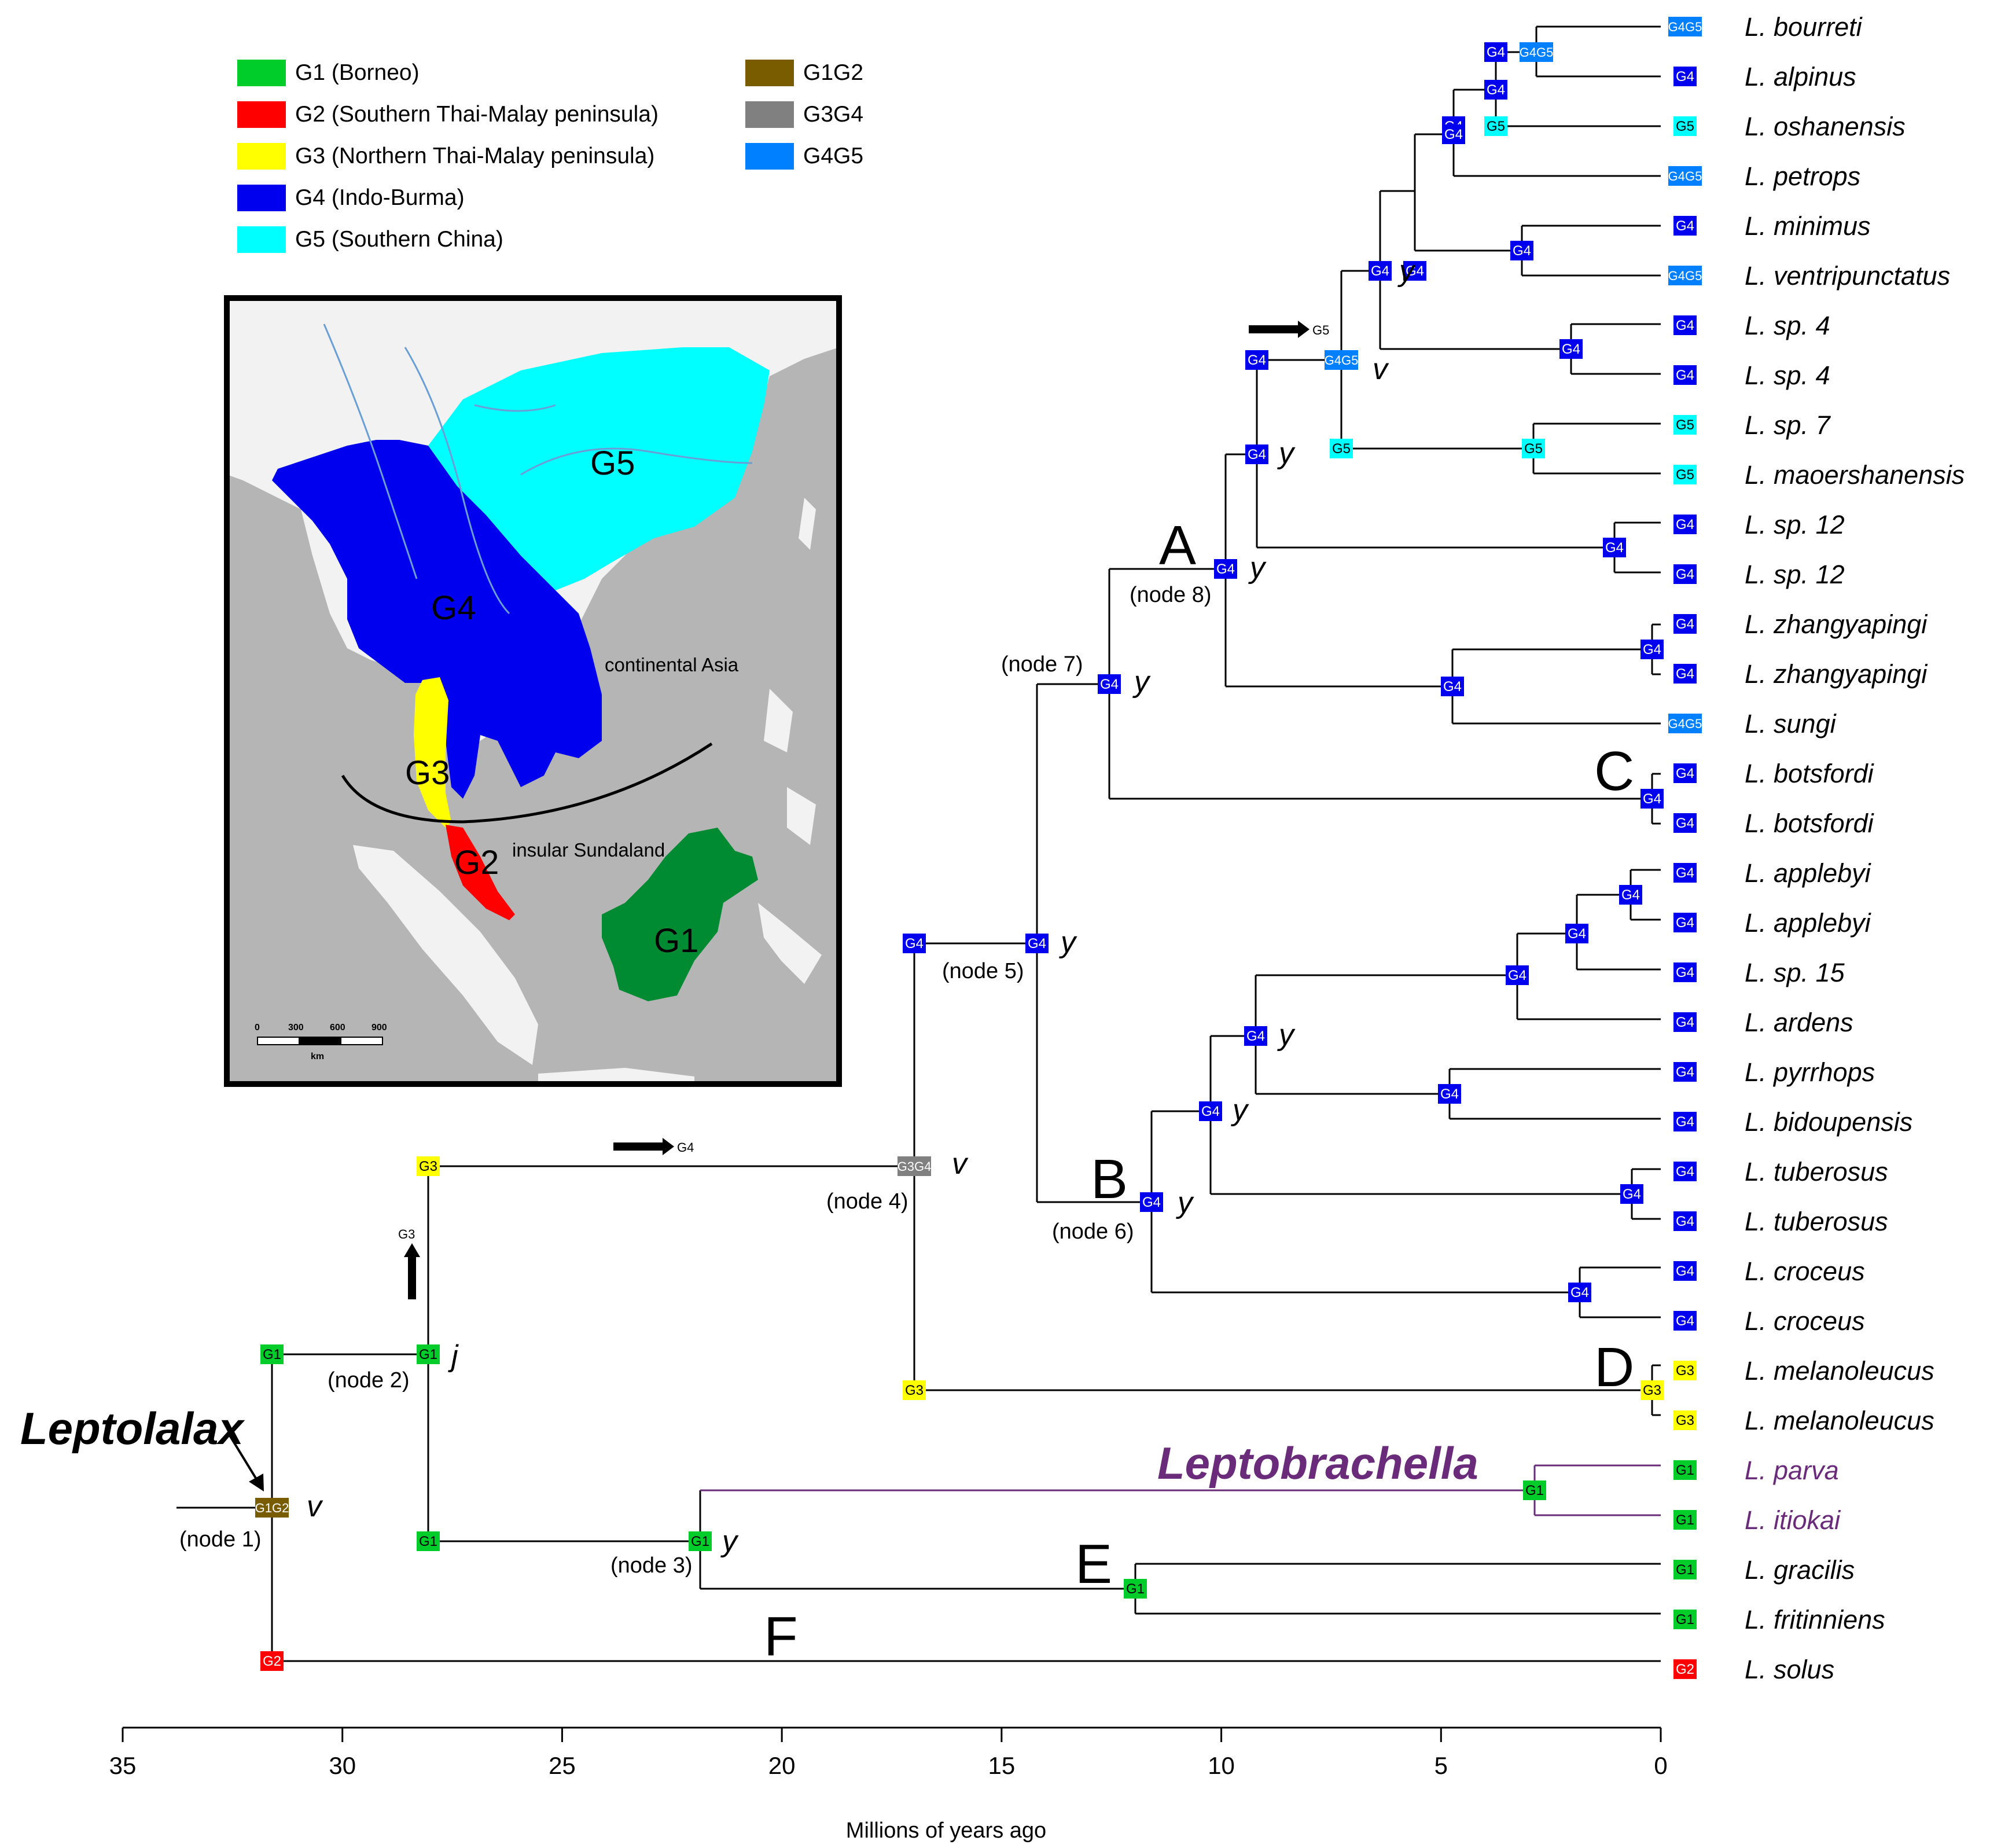 Image resolution: width=2001 pixels, height=1848 pixels. What do you see at coordinates (1318, 1463) in the screenshot?
I see `genus-leptobrachella: Leptobrachella` at bounding box center [1318, 1463].